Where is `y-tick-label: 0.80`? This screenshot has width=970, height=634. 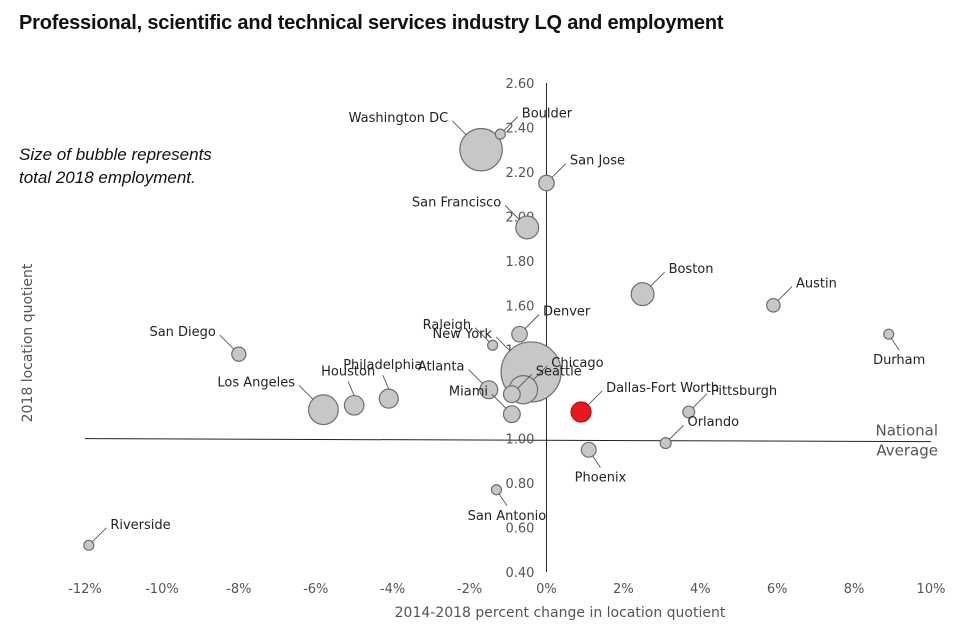 y-tick-label: 0.80 is located at coordinates (520, 484).